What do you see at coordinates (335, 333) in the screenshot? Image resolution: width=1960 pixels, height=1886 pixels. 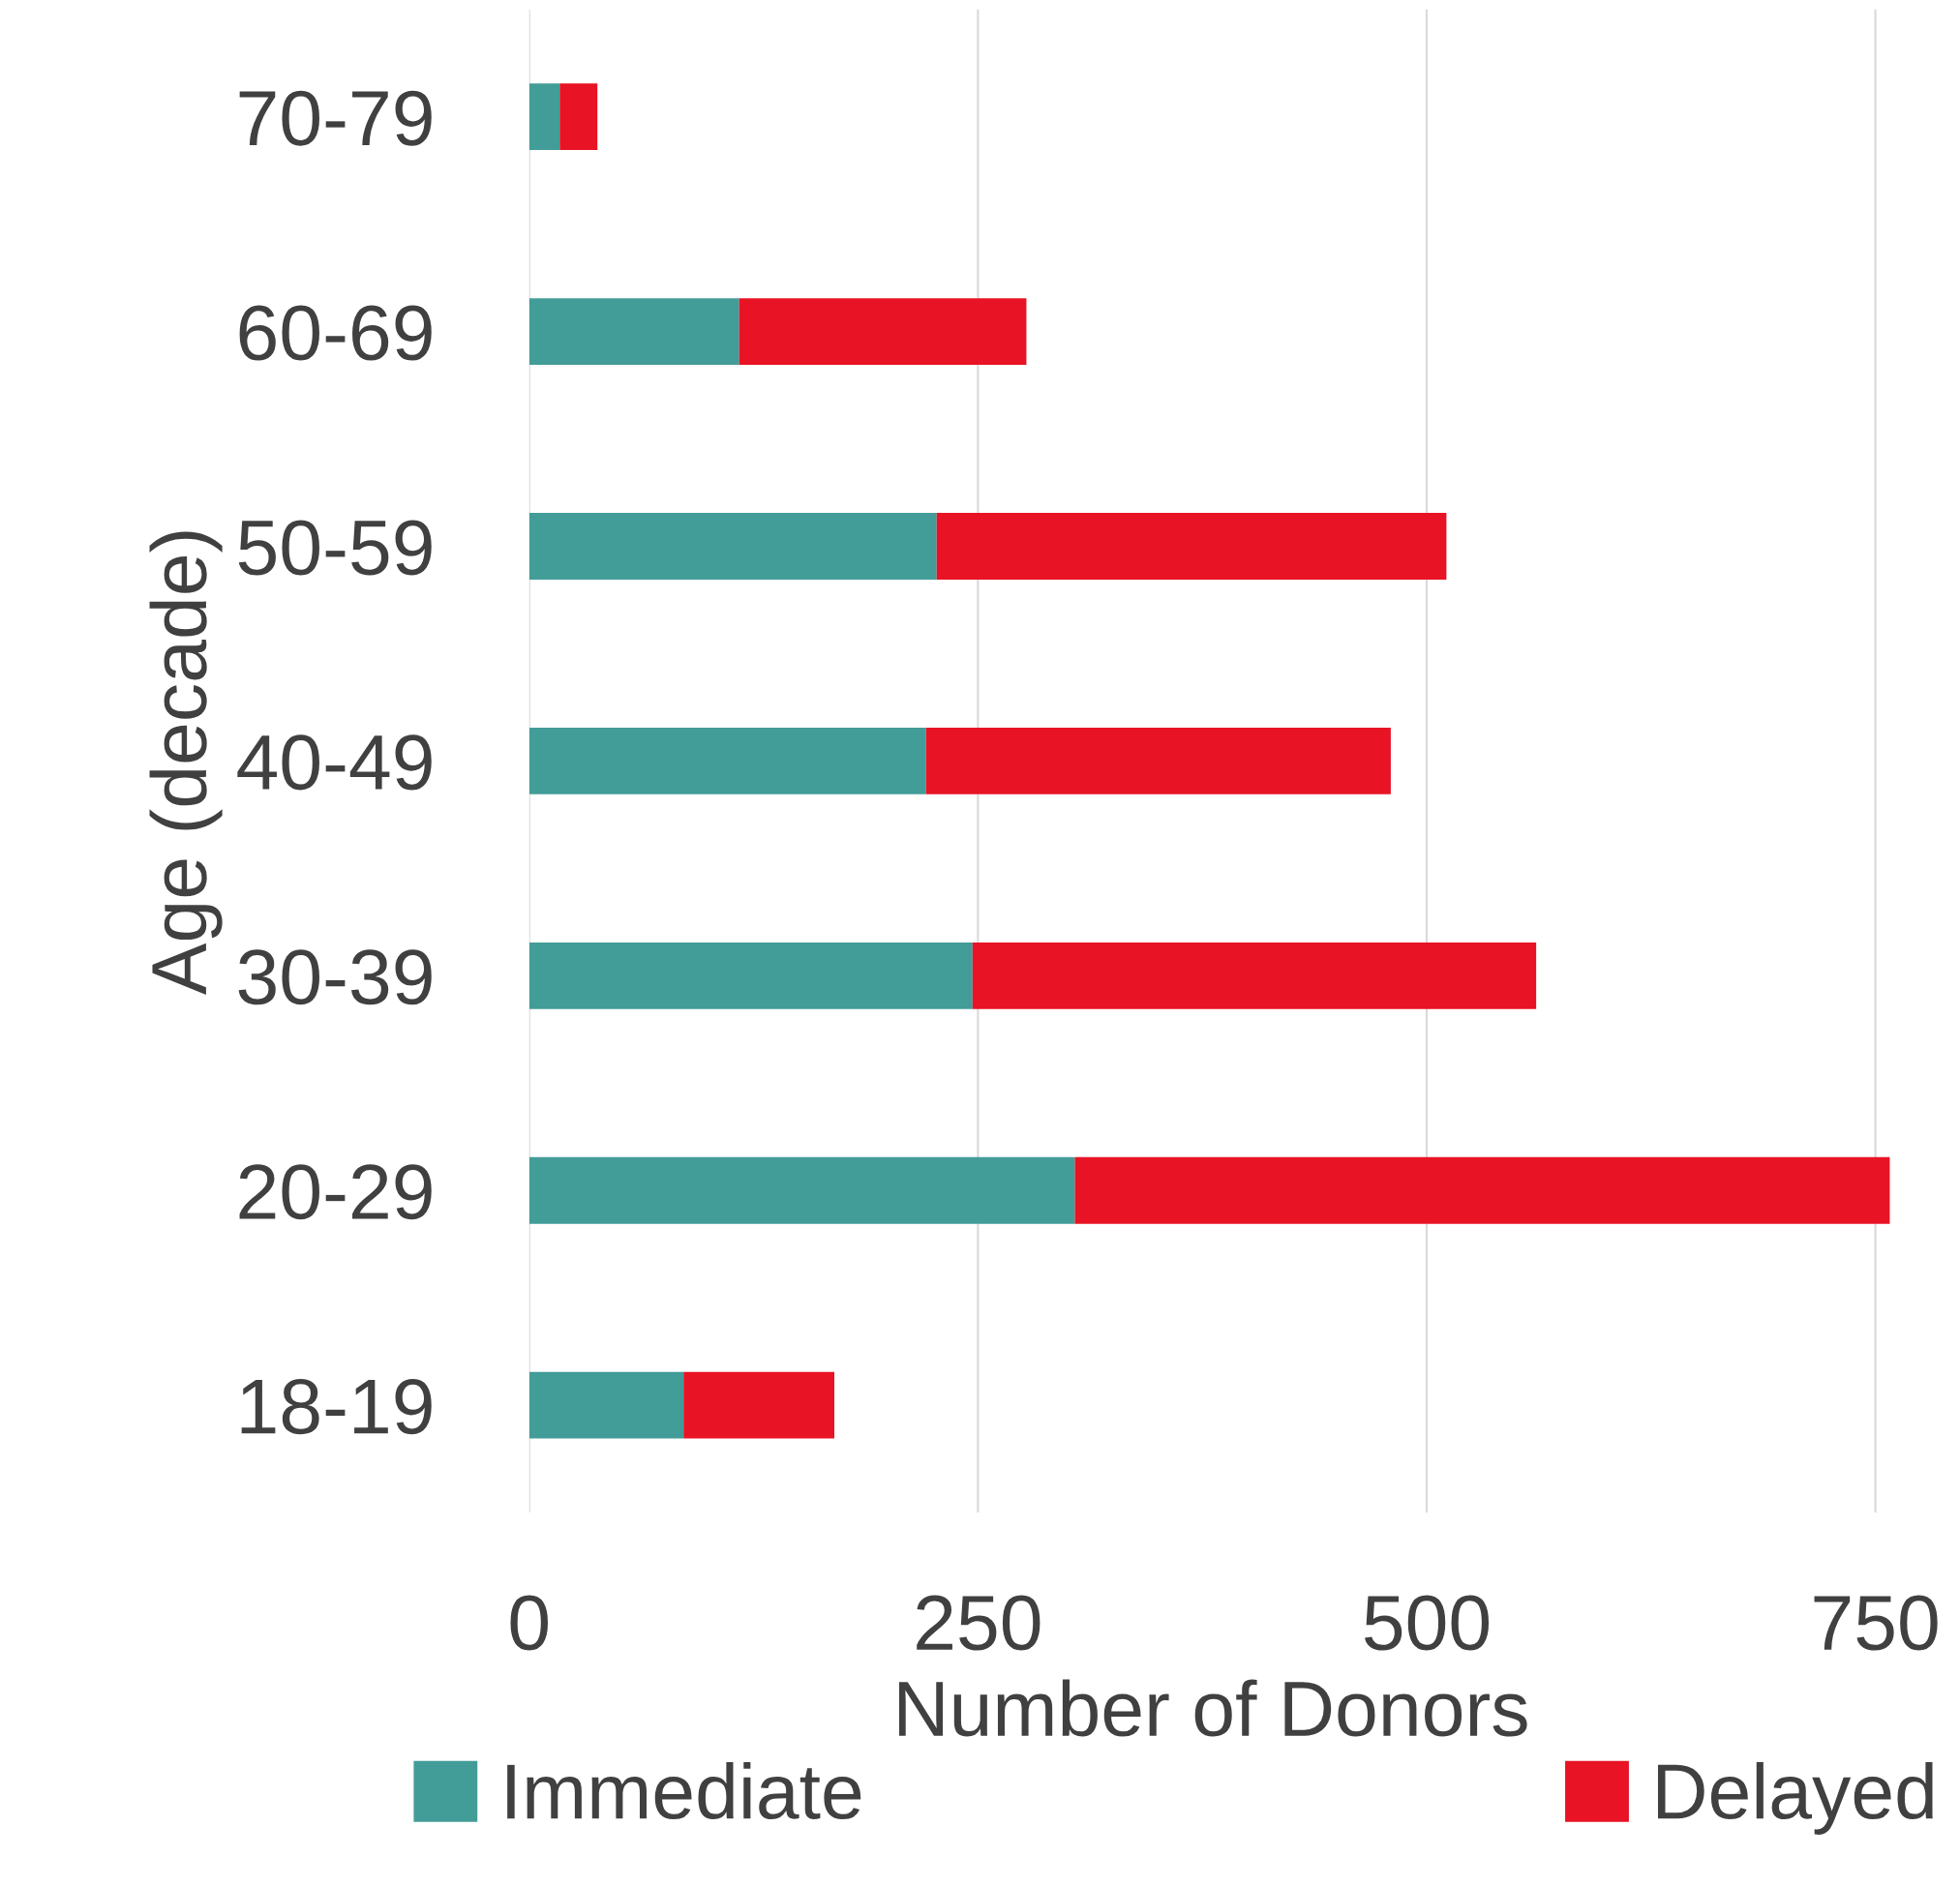 I see `y-tick-label: 60-69` at bounding box center [335, 333].